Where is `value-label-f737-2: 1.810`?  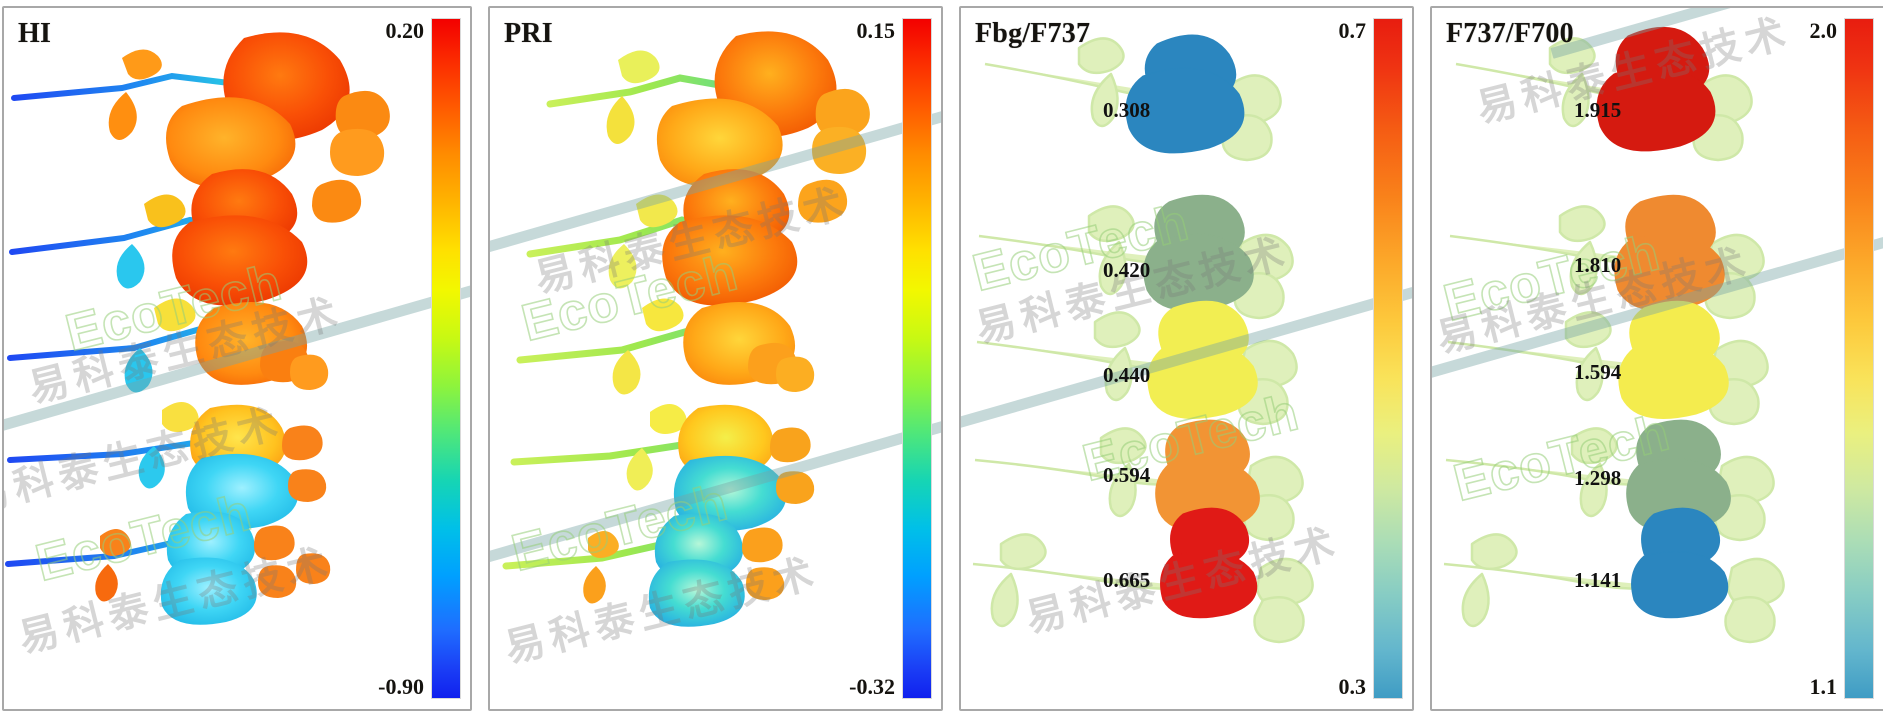
value-label-f737-2: 1.810 is located at coordinates (1598, 265).